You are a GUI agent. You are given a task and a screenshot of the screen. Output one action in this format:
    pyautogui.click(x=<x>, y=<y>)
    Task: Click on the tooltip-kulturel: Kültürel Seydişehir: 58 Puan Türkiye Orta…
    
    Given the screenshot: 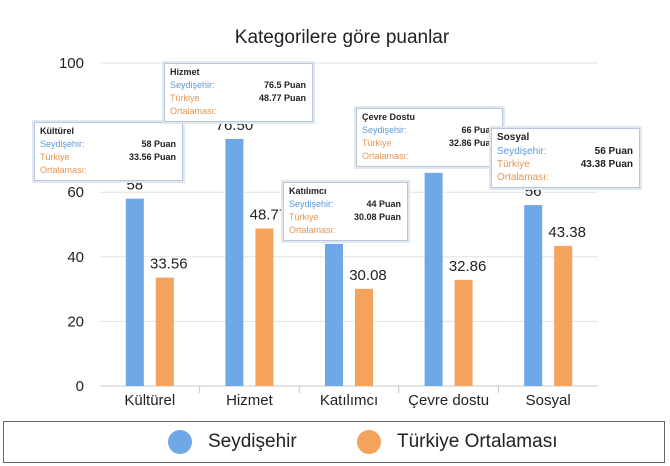 What is the action you would take?
    pyautogui.click(x=108, y=151)
    